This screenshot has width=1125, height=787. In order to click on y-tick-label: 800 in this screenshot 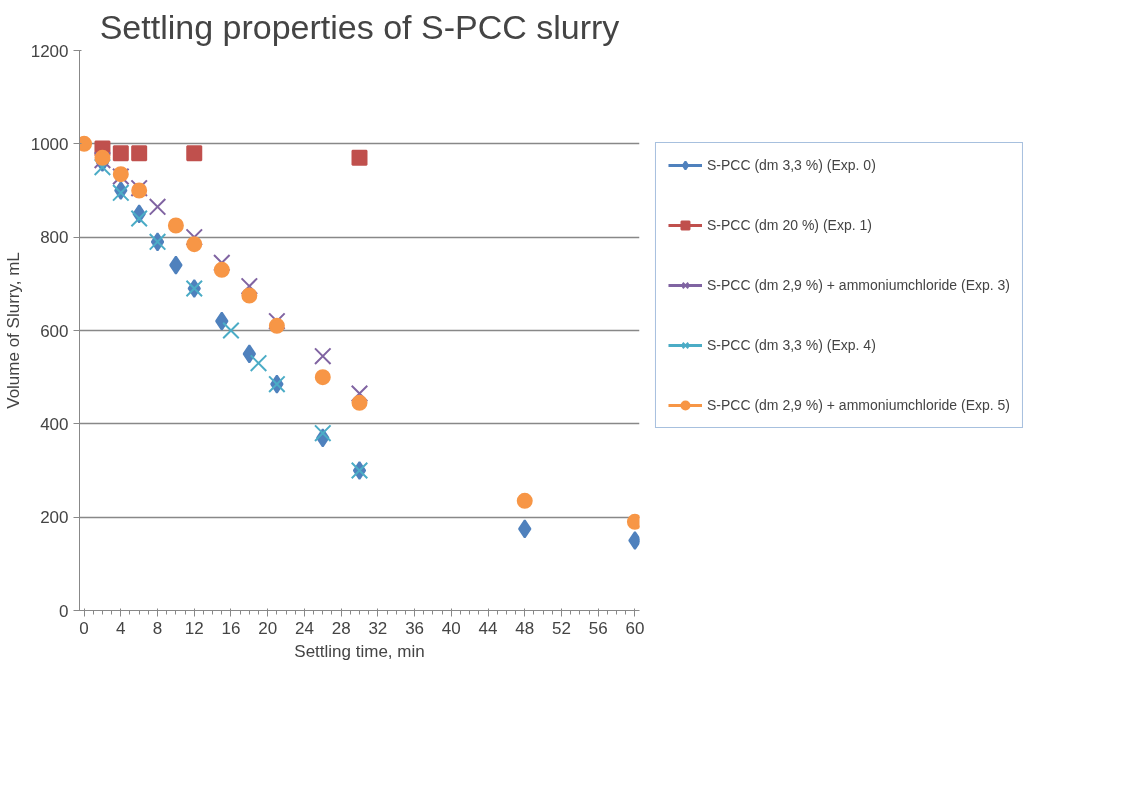, I will do `click(54, 238)`.